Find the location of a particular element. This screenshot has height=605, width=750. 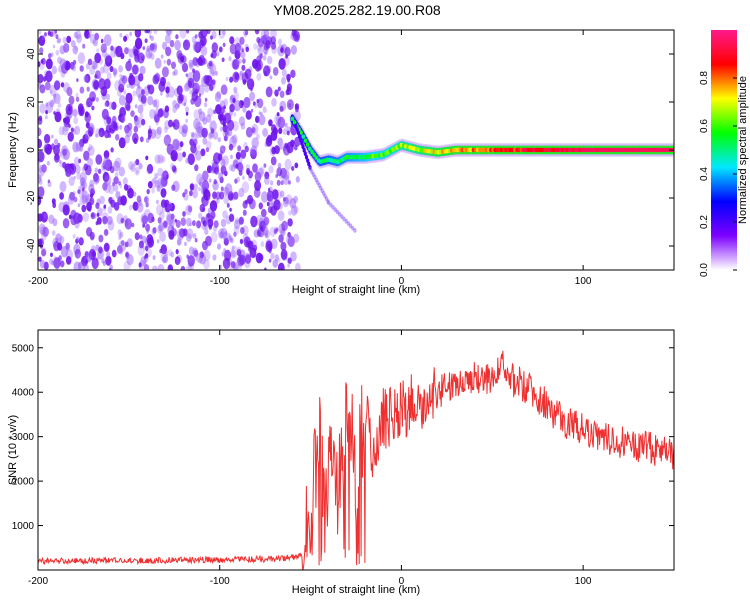

snr-x-axis-label: Height of straight line (km) is located at coordinates (356, 590).